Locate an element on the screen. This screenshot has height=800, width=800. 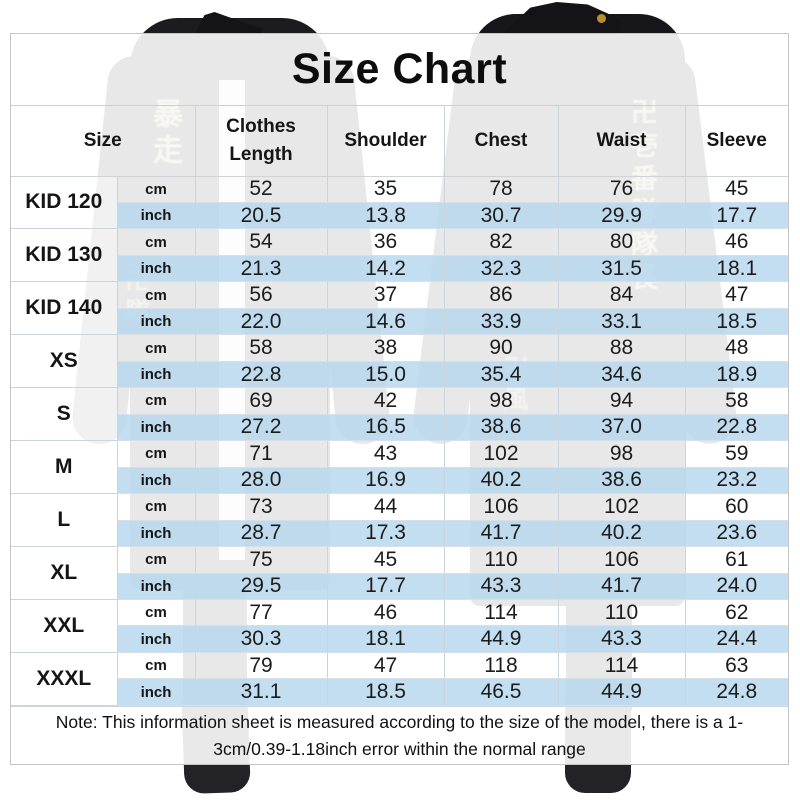
table-row-inch: inch 28.0 16.9 40.2 38.6 23.2 is located at coordinates (399, 480).